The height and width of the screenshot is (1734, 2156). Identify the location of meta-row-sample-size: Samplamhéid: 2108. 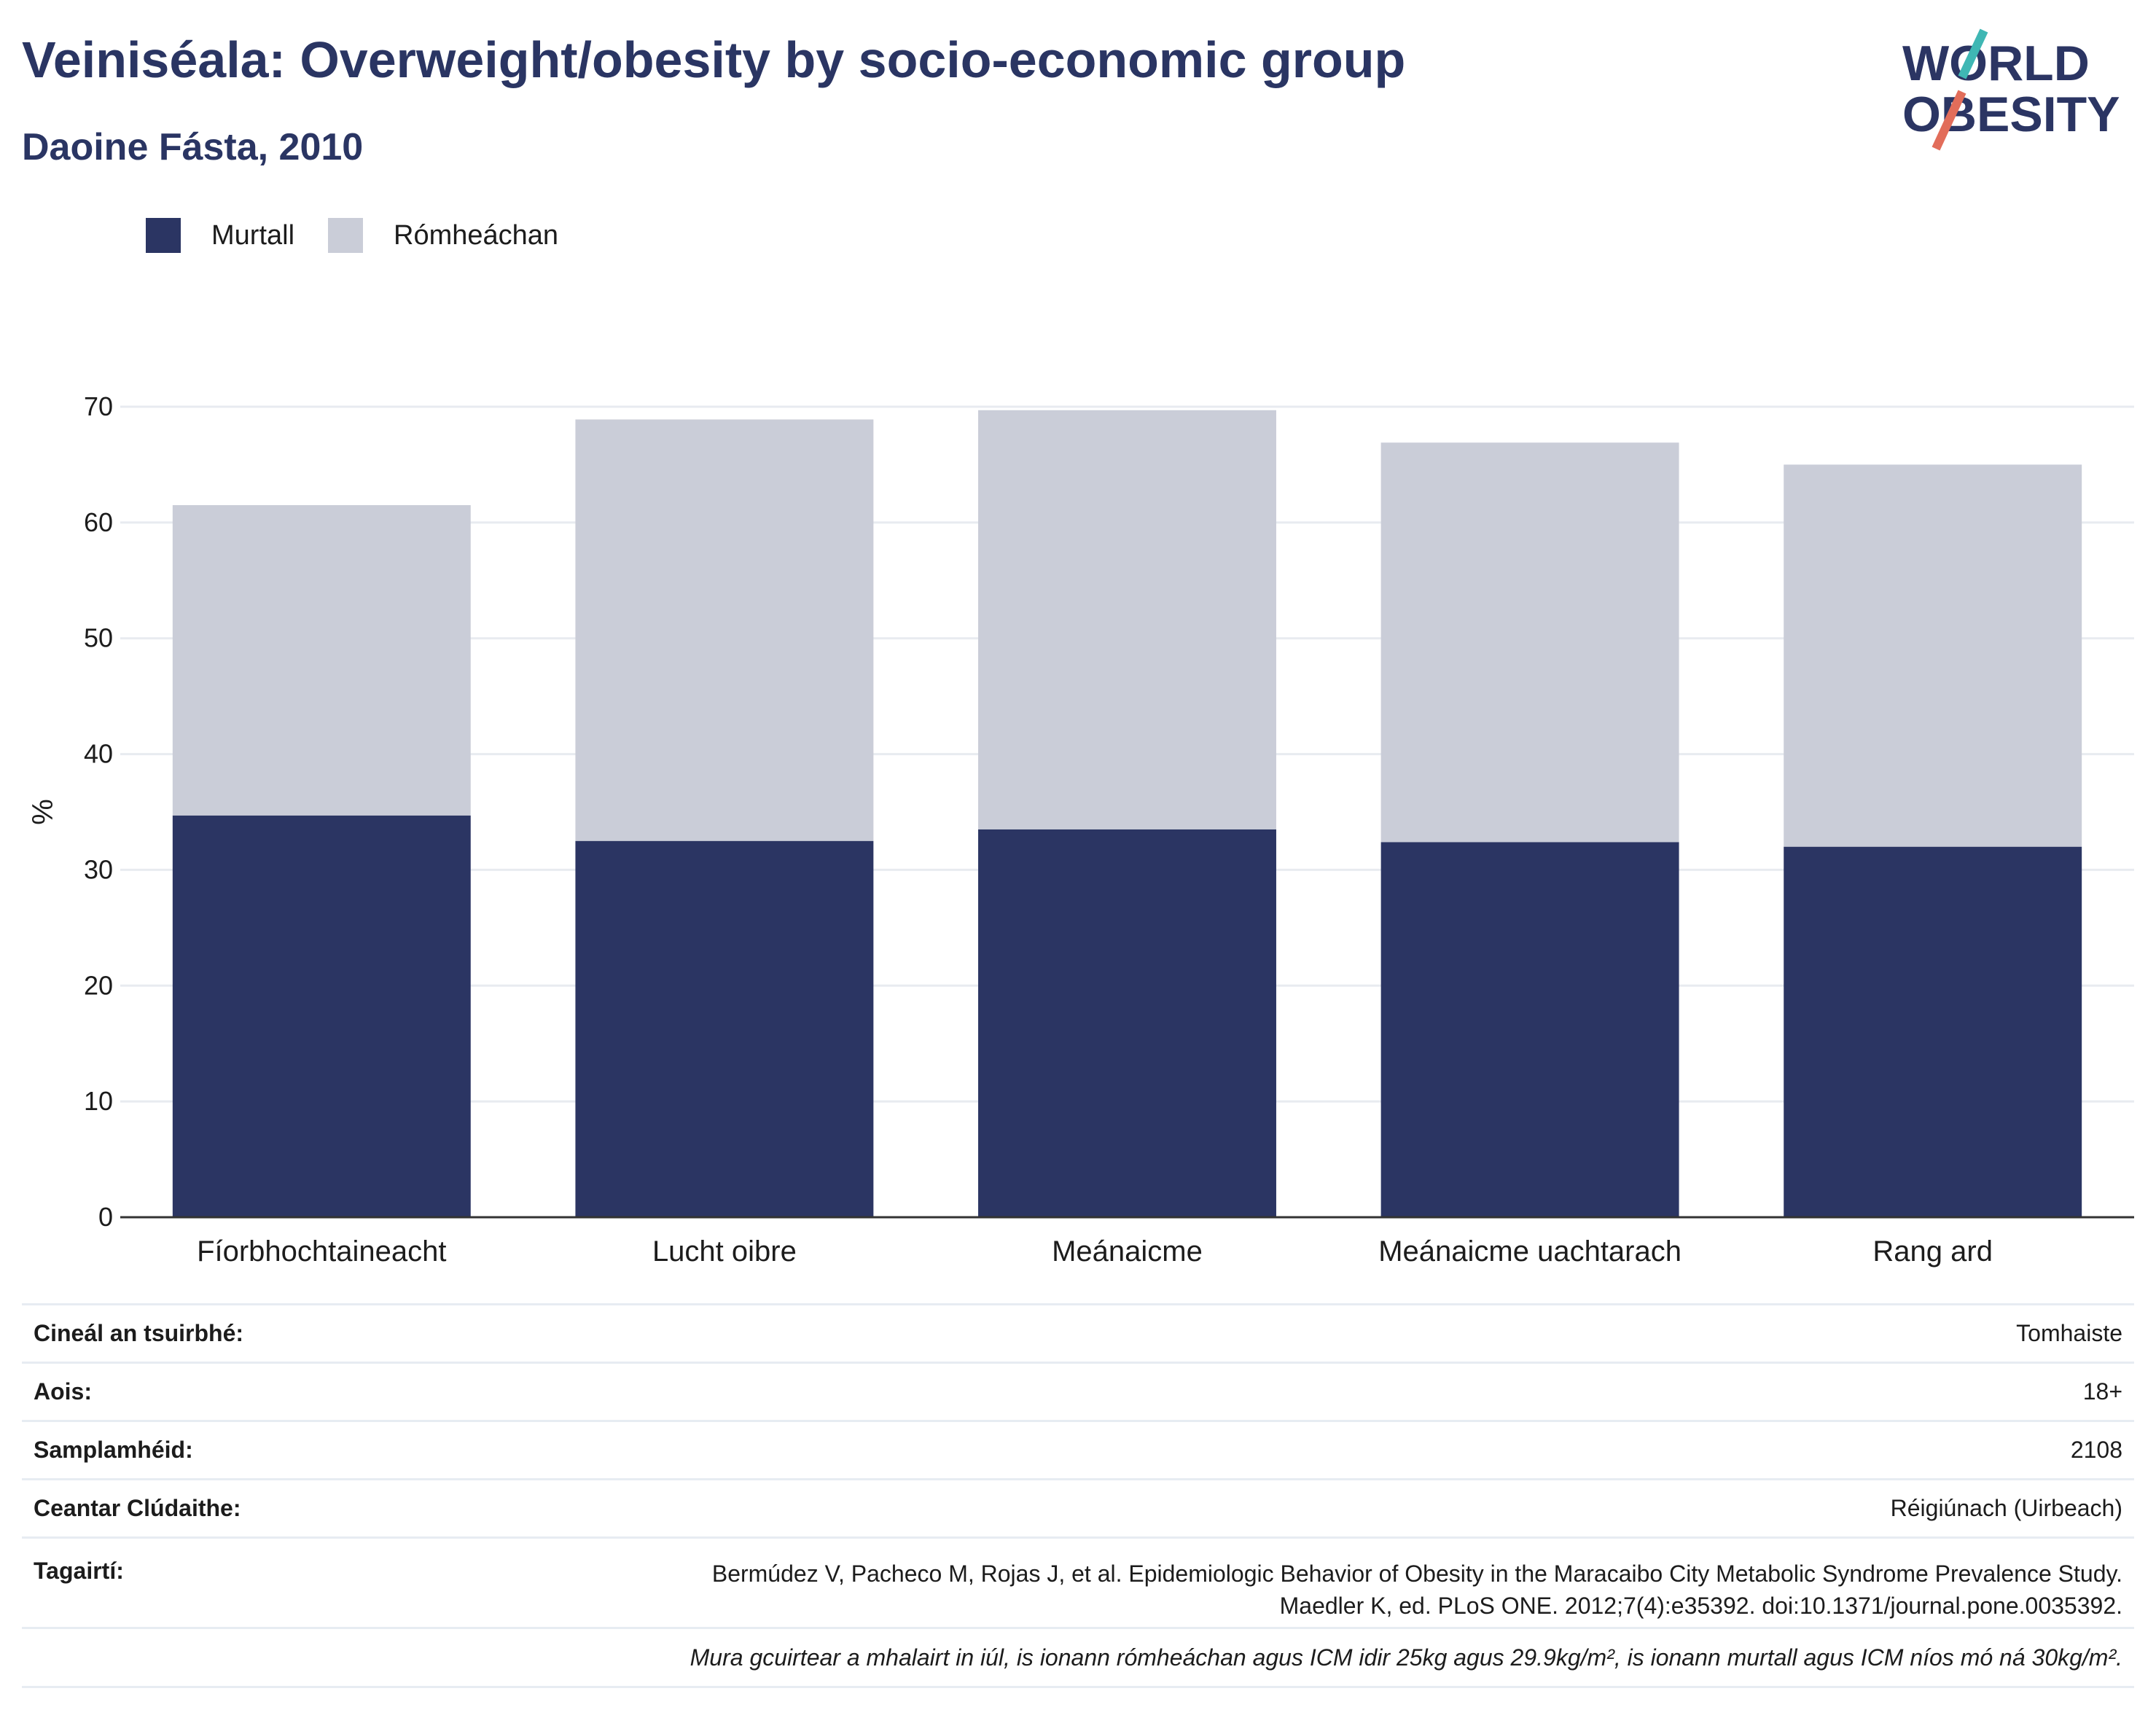
(1078, 1449).